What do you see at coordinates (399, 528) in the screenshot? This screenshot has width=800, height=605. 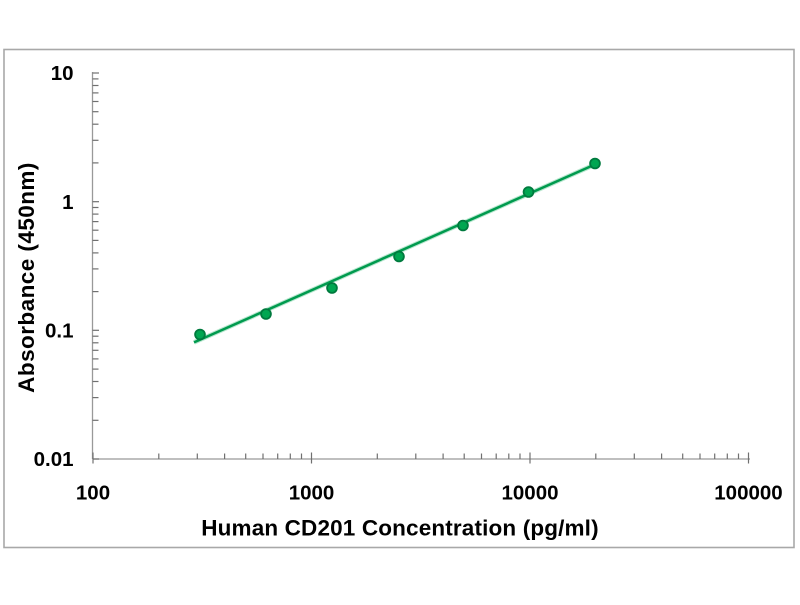 I see `svg-text:Human CD201 Concentration (pg/: Human CD201 Concentration (pg/ml)` at bounding box center [399, 528].